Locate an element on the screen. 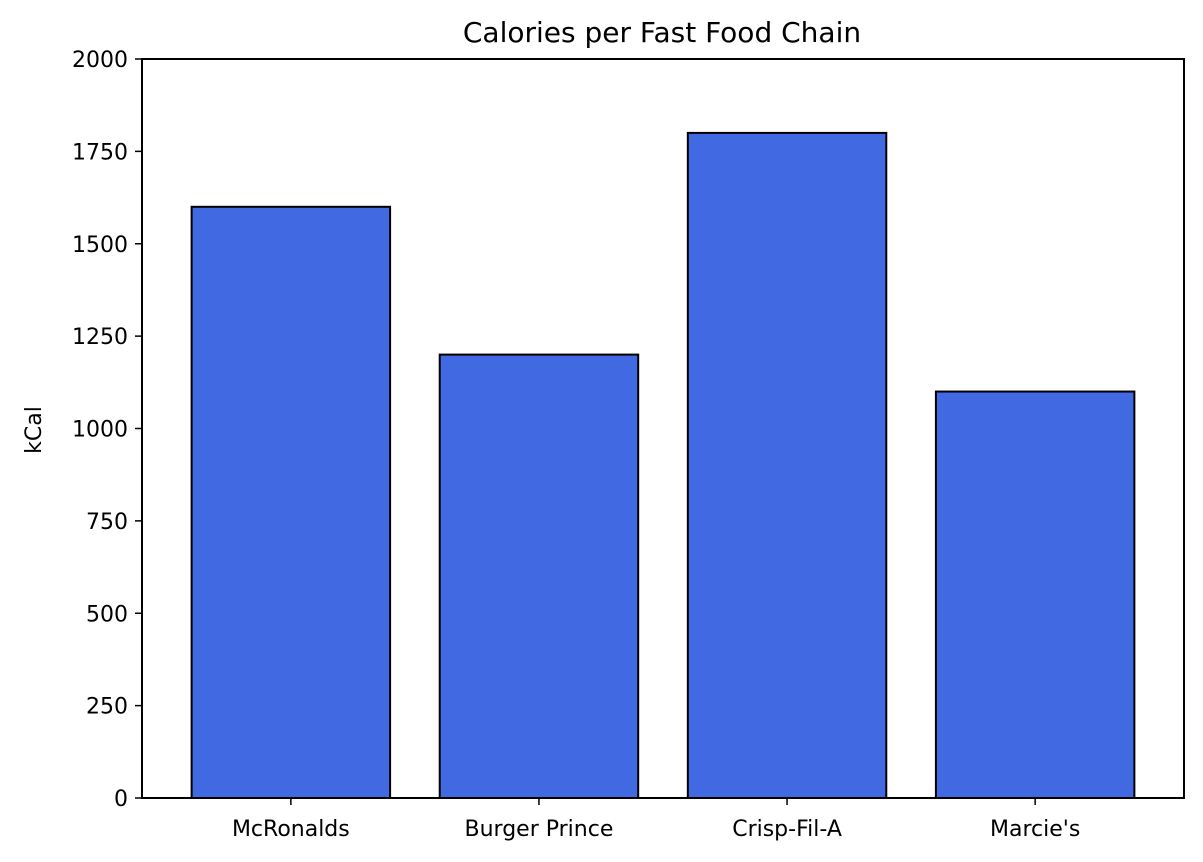  x-tick-label: Burger Prince is located at coordinates (539, 829).